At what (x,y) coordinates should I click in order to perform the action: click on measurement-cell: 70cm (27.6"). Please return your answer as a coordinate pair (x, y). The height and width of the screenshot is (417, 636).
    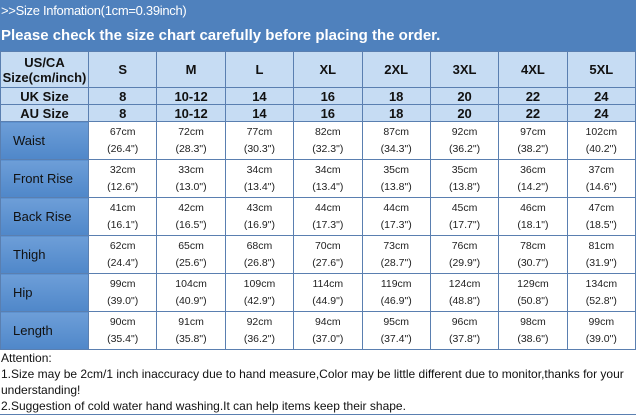
    Looking at the image, I should click on (328, 254).